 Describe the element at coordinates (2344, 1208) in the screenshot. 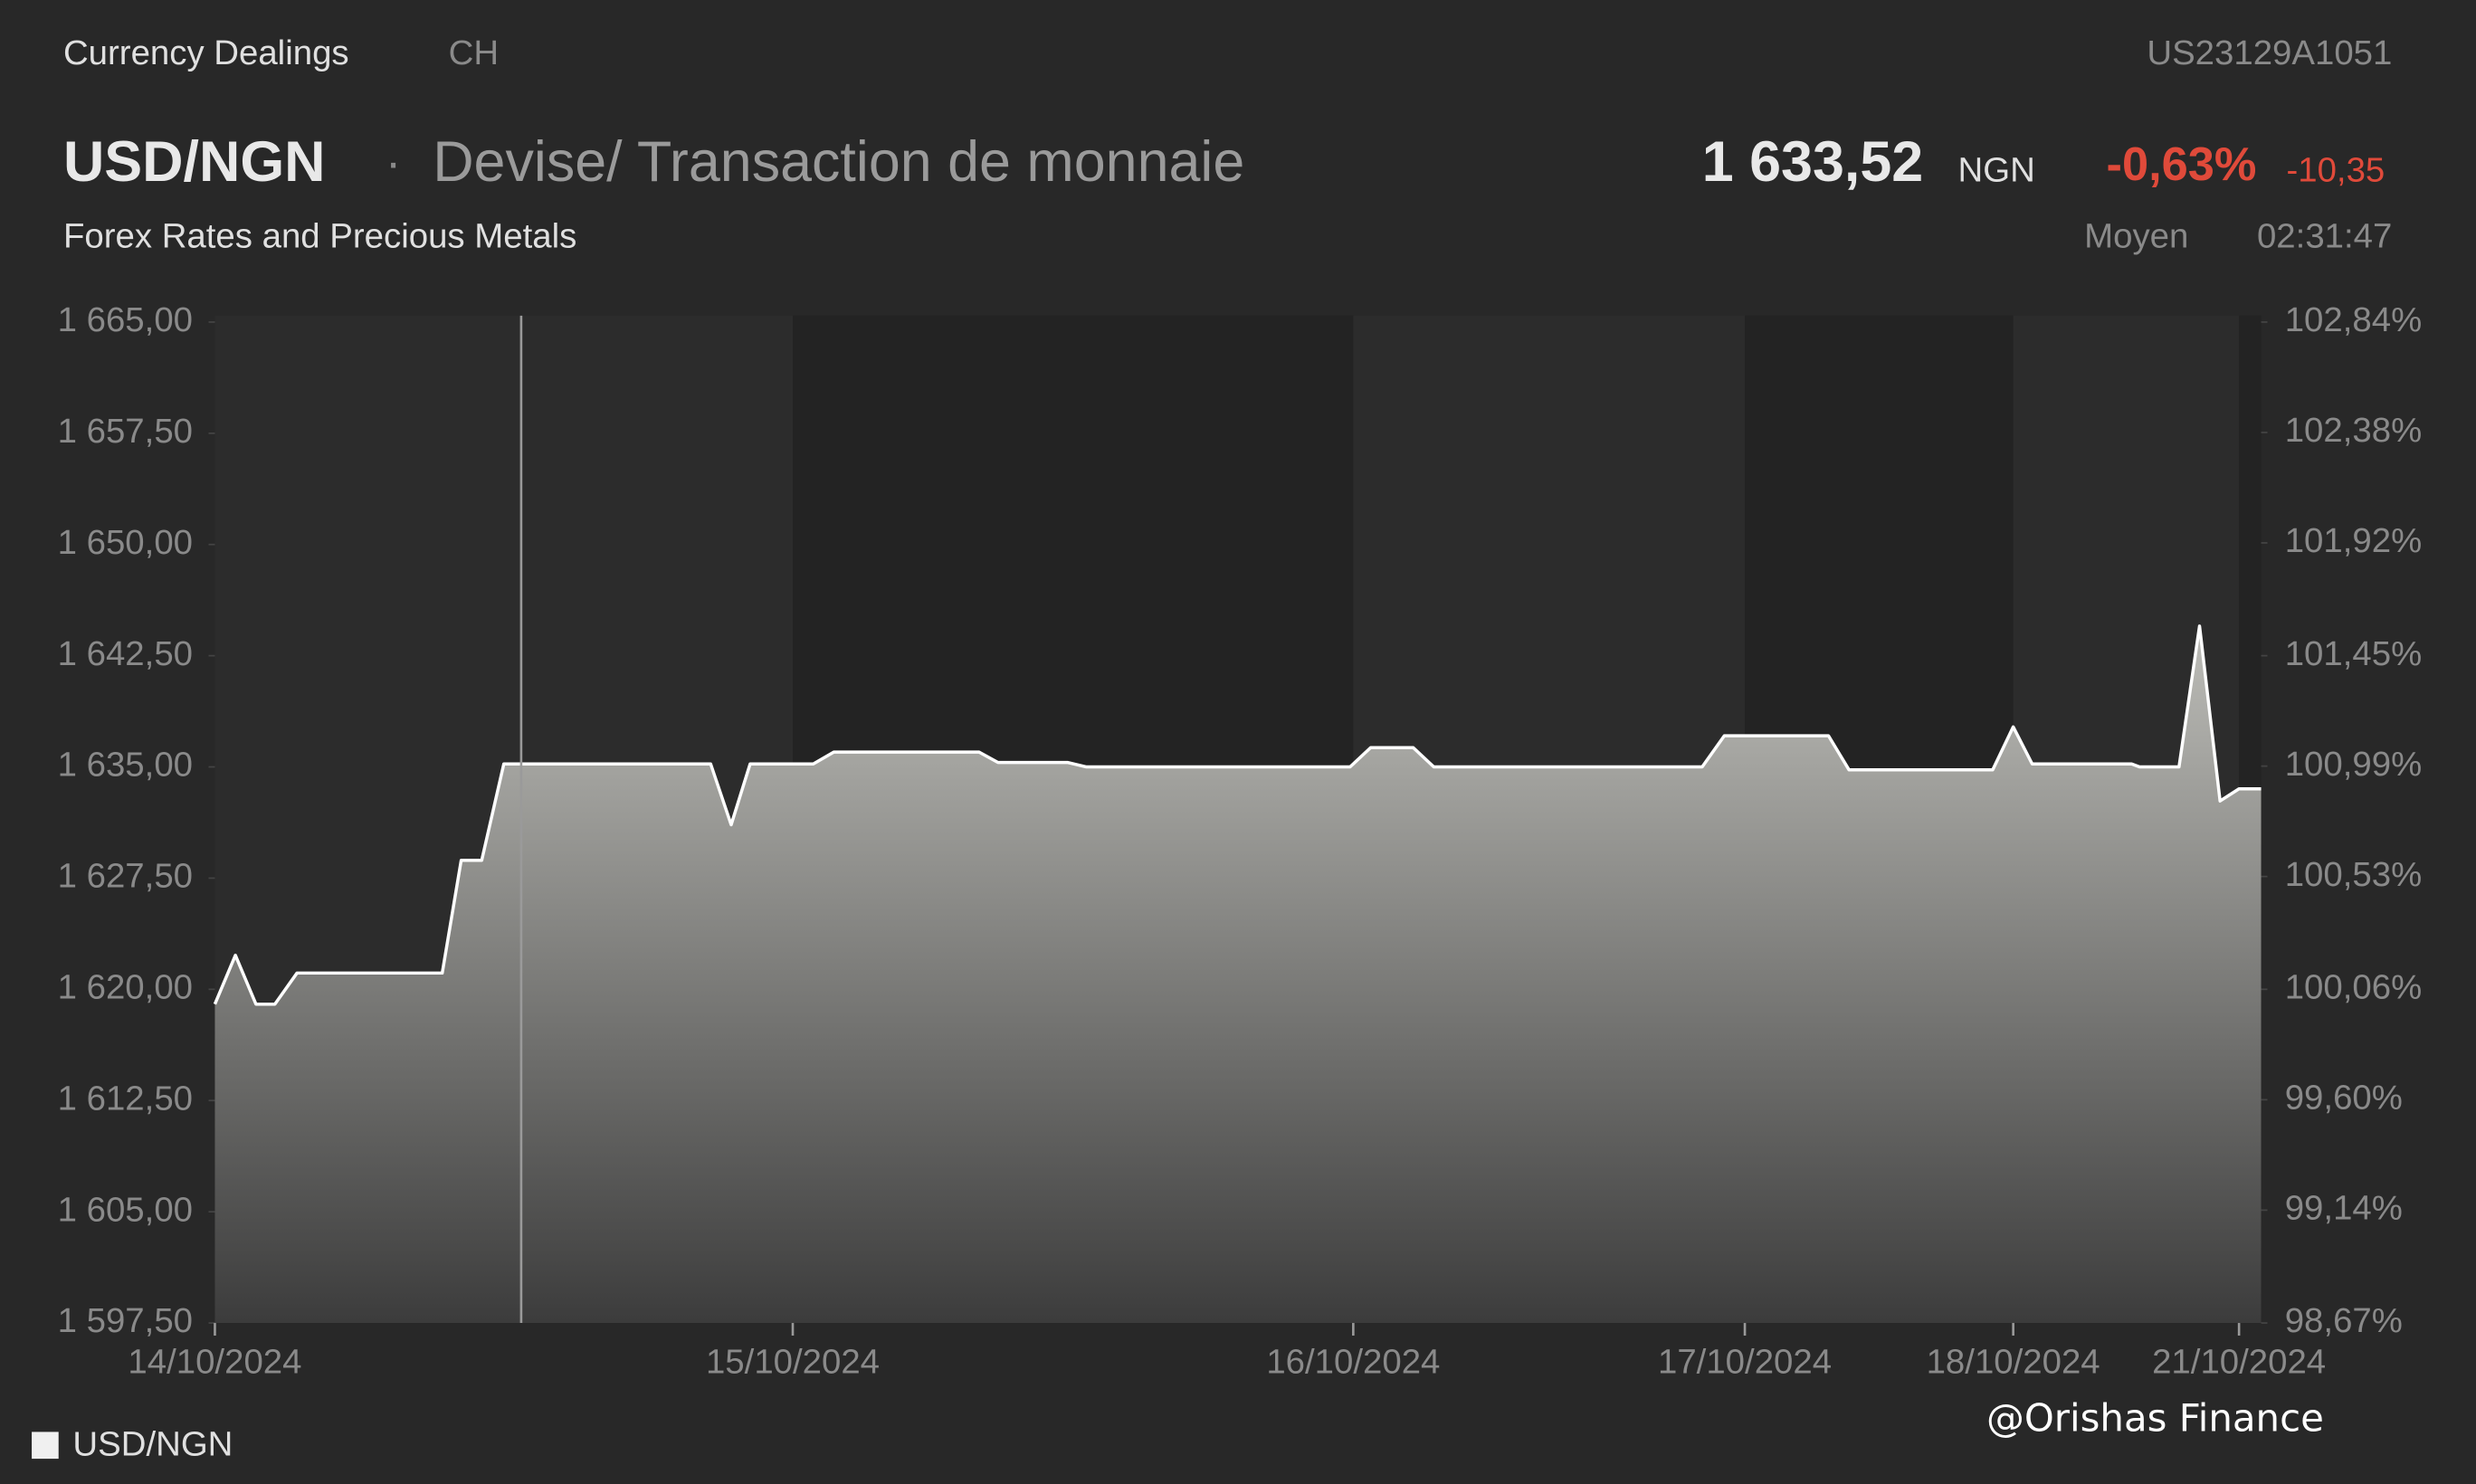

I see `y2-tick-label: 99,14%` at that location.